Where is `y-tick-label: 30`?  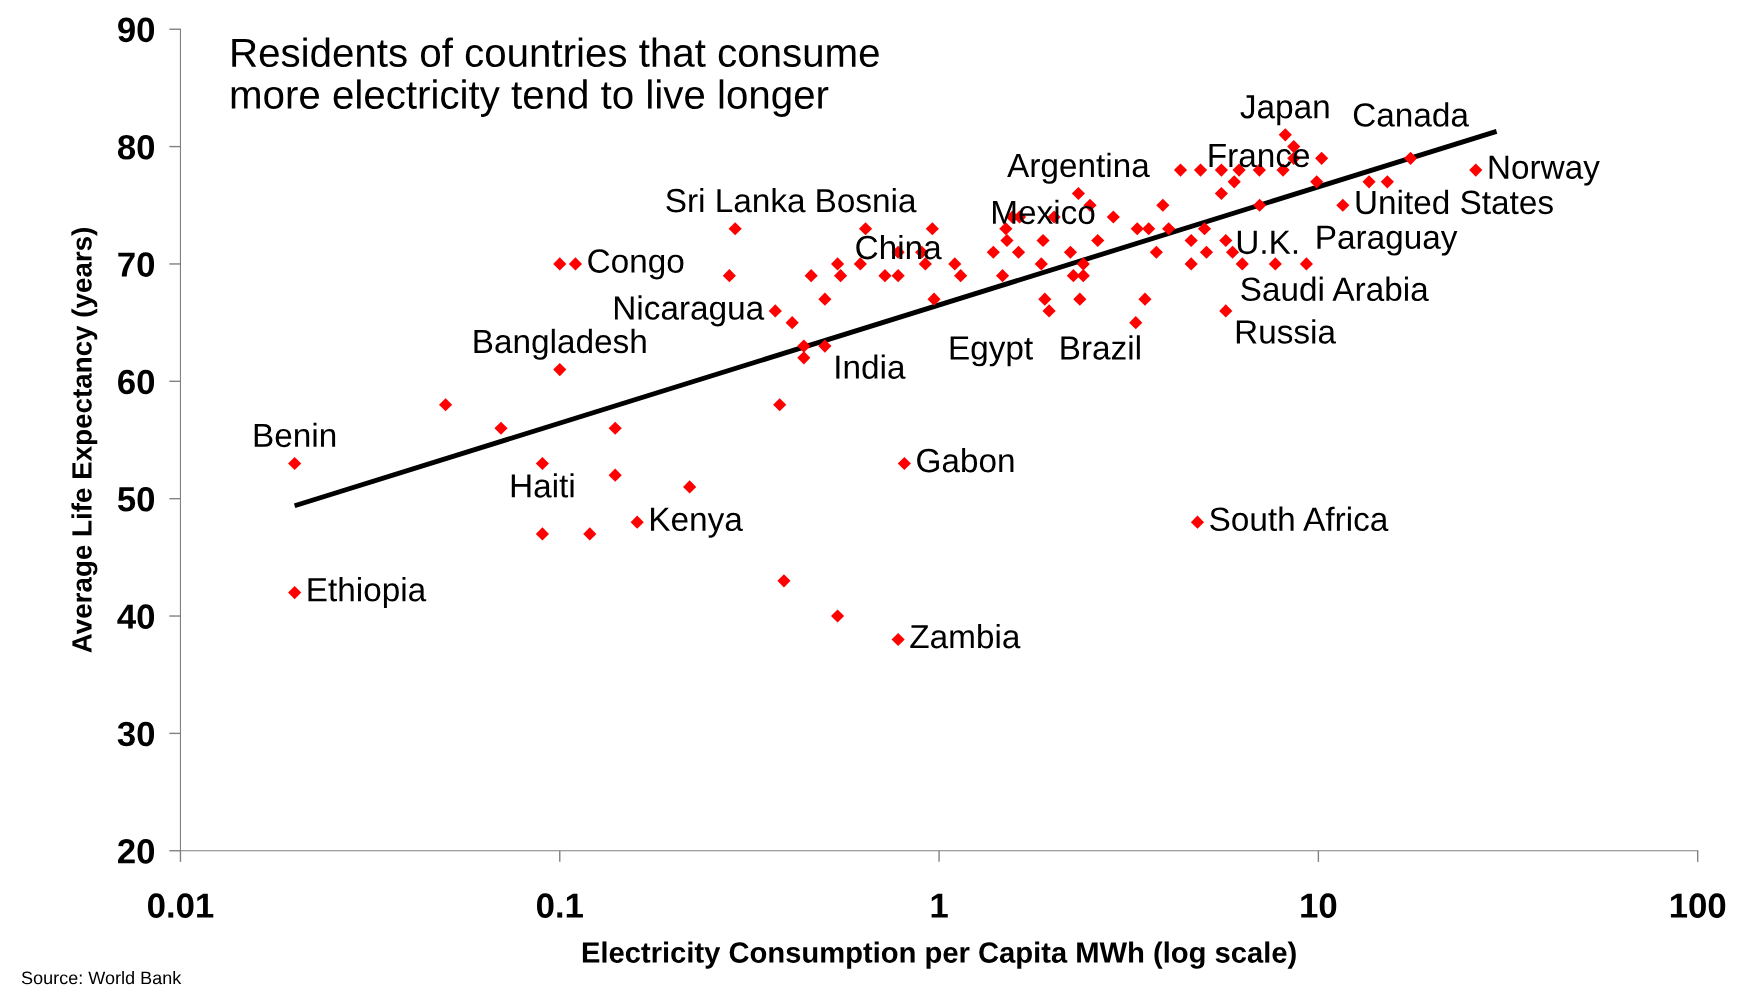 y-tick-label: 30 is located at coordinates (136, 734).